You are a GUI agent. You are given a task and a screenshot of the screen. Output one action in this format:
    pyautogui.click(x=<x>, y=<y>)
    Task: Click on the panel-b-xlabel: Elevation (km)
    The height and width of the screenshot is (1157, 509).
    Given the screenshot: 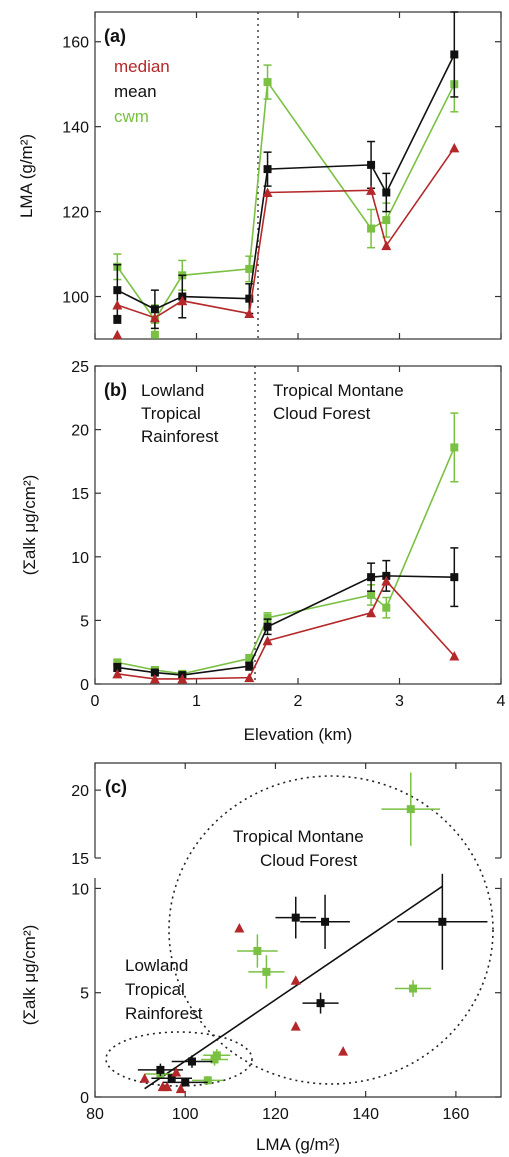 What is the action you would take?
    pyautogui.click(x=298, y=734)
    